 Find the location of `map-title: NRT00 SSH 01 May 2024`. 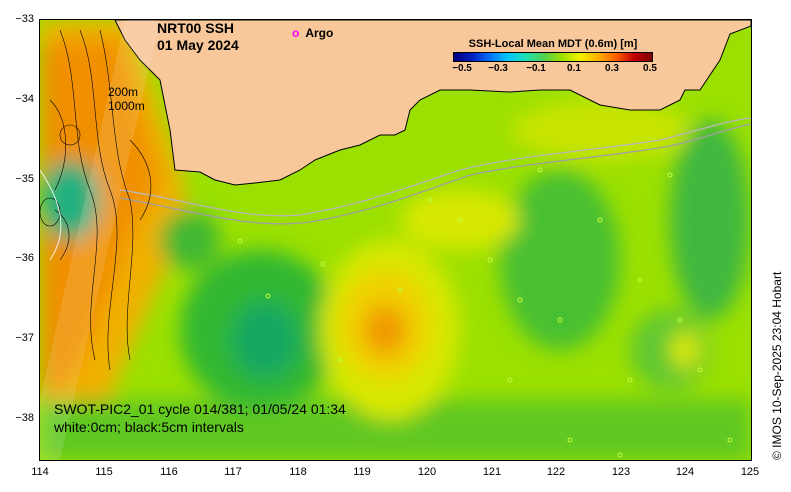

map-title: NRT00 SSH 01 May 2024 is located at coordinates (198, 37).